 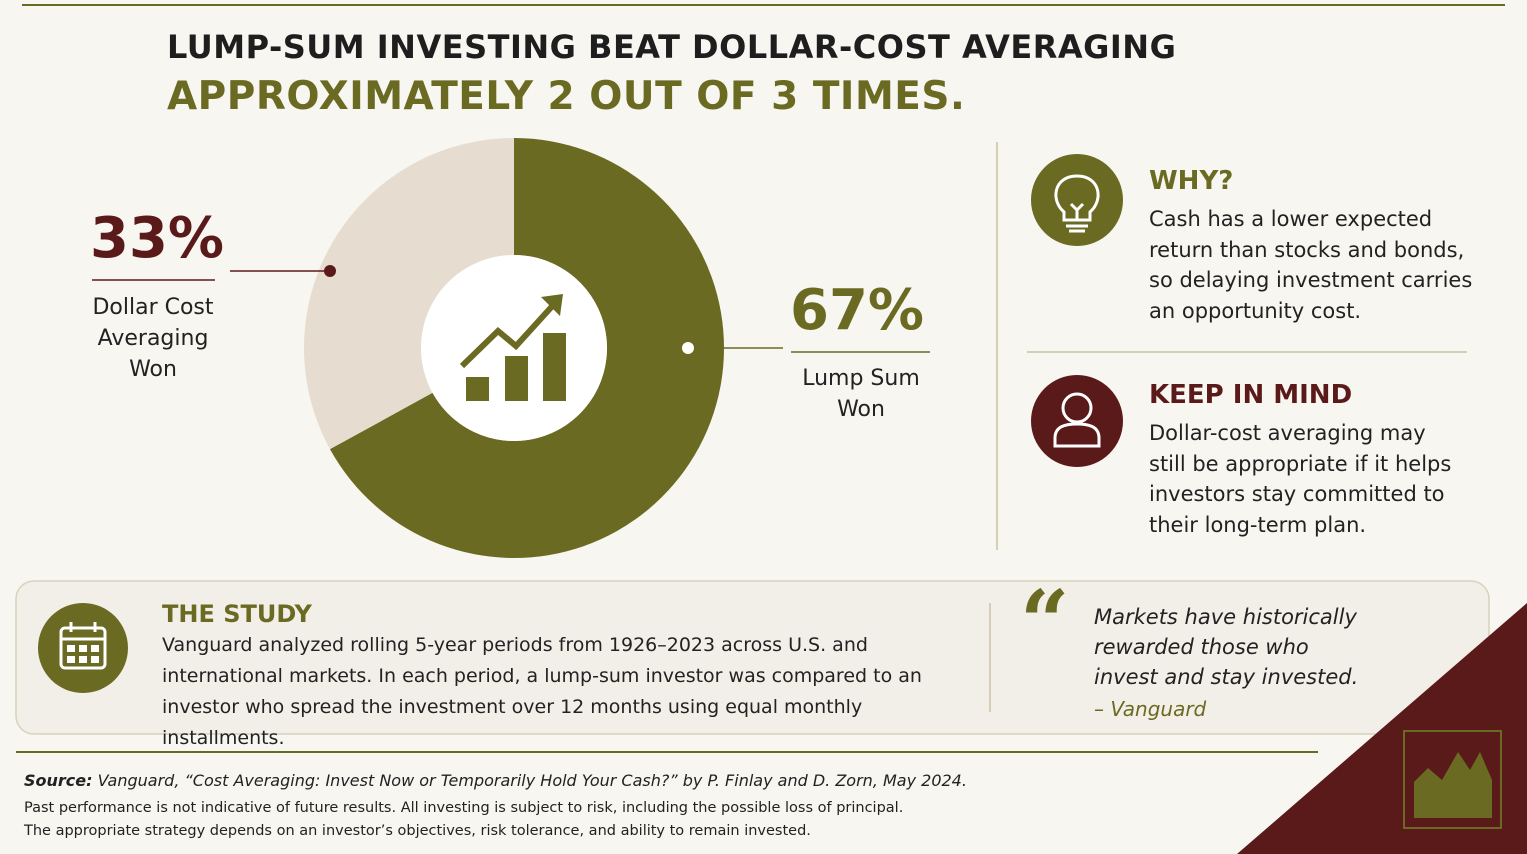 I want to click on category-label: Lump Sum Won, so click(x=861, y=394).